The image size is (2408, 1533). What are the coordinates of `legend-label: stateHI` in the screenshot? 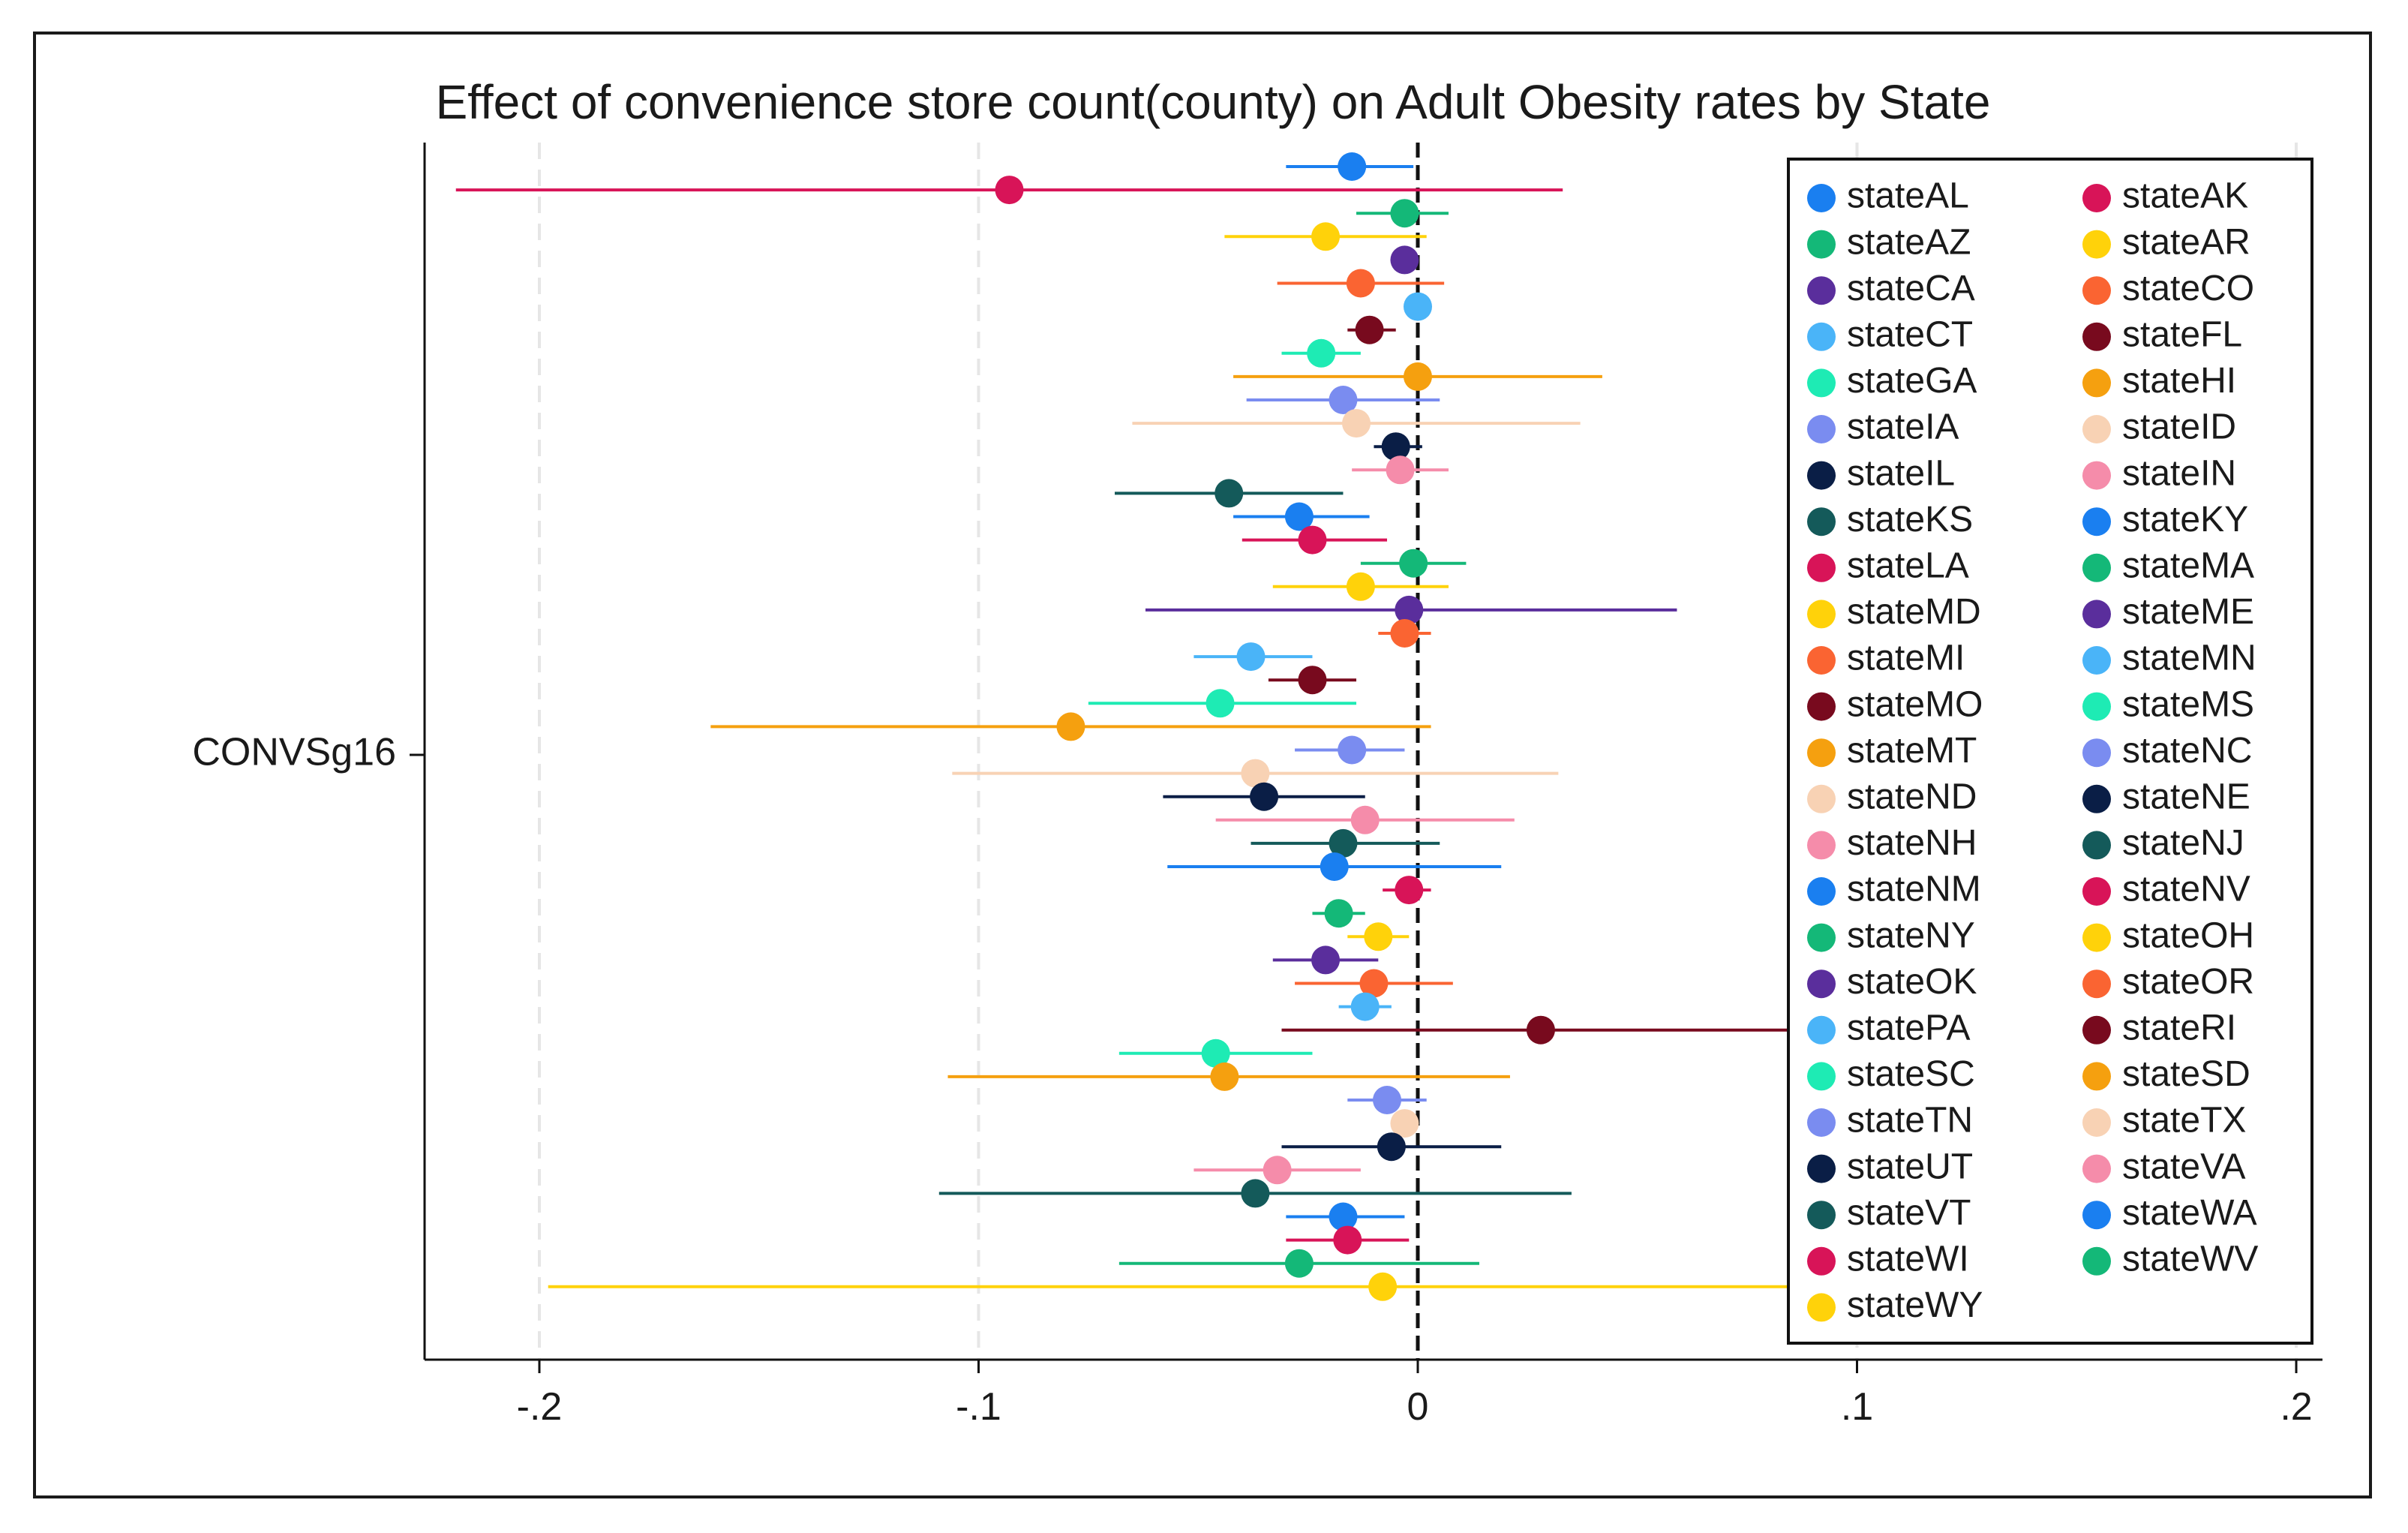 It's located at (2179, 381).